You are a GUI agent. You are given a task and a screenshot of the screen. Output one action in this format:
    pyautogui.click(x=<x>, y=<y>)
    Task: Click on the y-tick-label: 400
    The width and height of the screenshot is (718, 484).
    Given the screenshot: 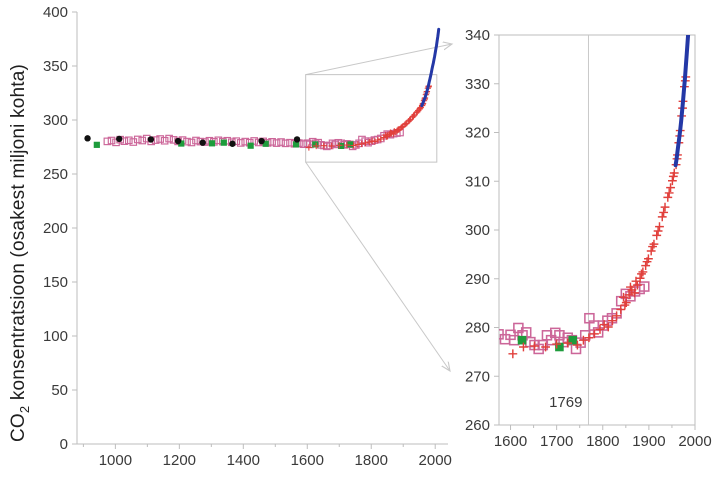 What is the action you would take?
    pyautogui.click(x=55, y=12)
    